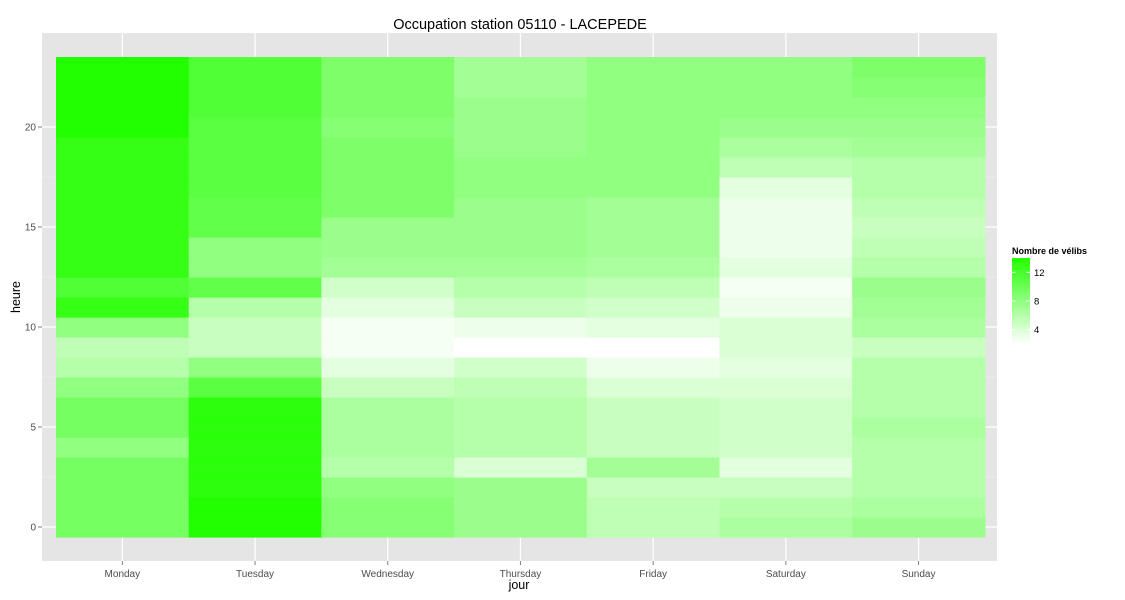 The height and width of the screenshot is (600, 1125). What do you see at coordinates (16, 297) in the screenshot?
I see `y-axis-title: heure` at bounding box center [16, 297].